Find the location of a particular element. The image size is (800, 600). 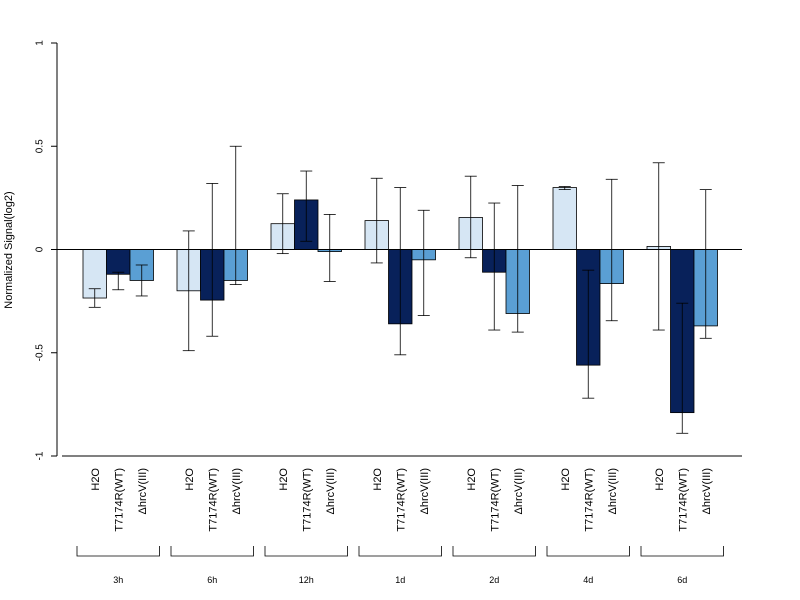

group-bracket-6h is located at coordinates (212, 551).